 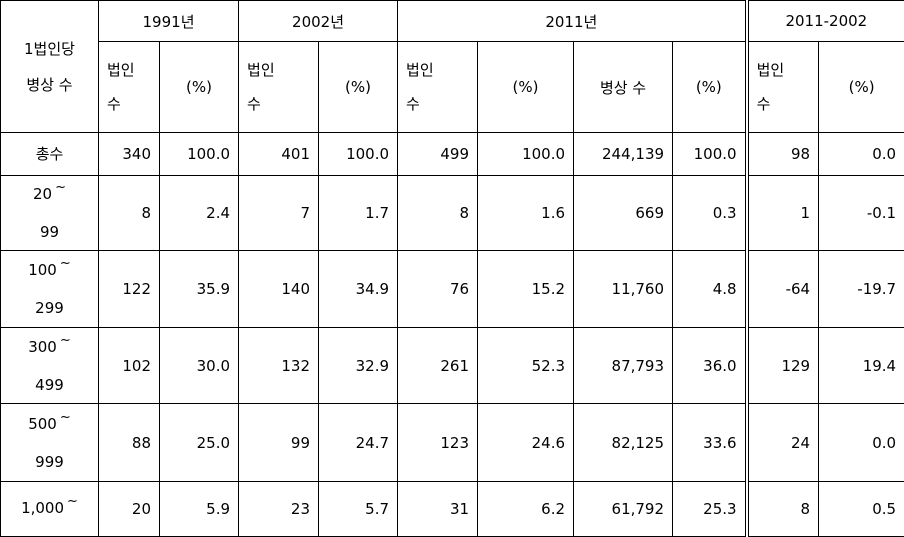 What do you see at coordinates (783, 289) in the screenshot?
I see `cell-cdiff: -64` at bounding box center [783, 289].